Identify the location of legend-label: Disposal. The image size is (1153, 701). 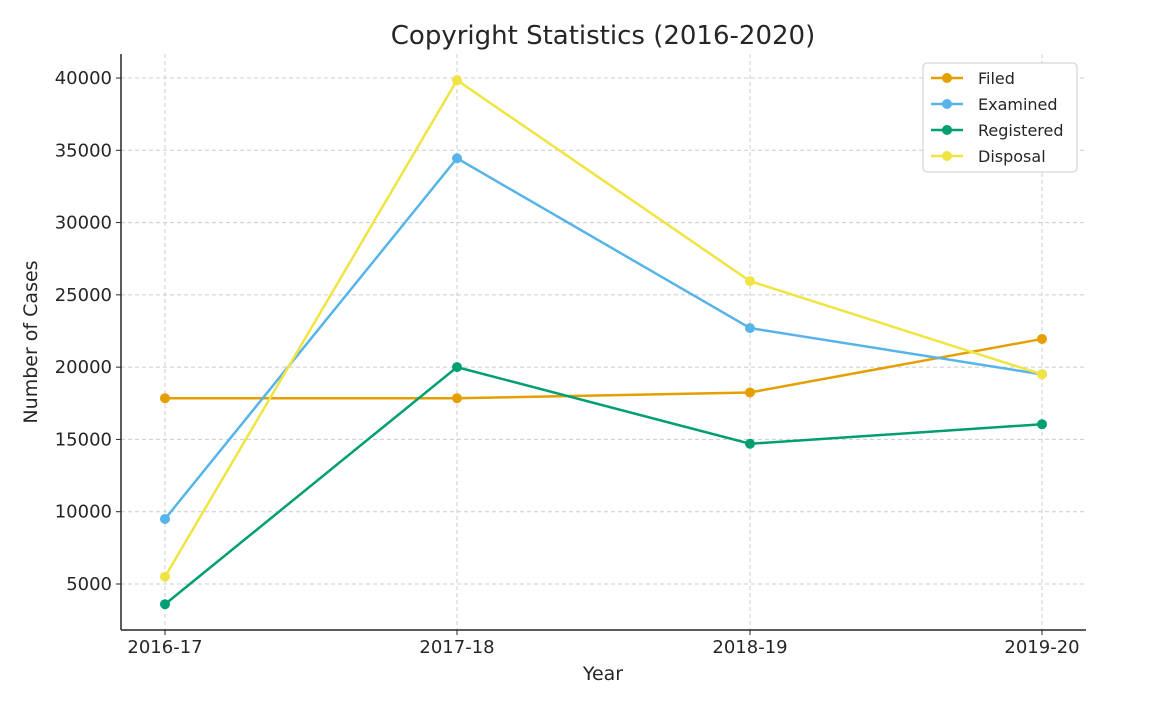
(1012, 156).